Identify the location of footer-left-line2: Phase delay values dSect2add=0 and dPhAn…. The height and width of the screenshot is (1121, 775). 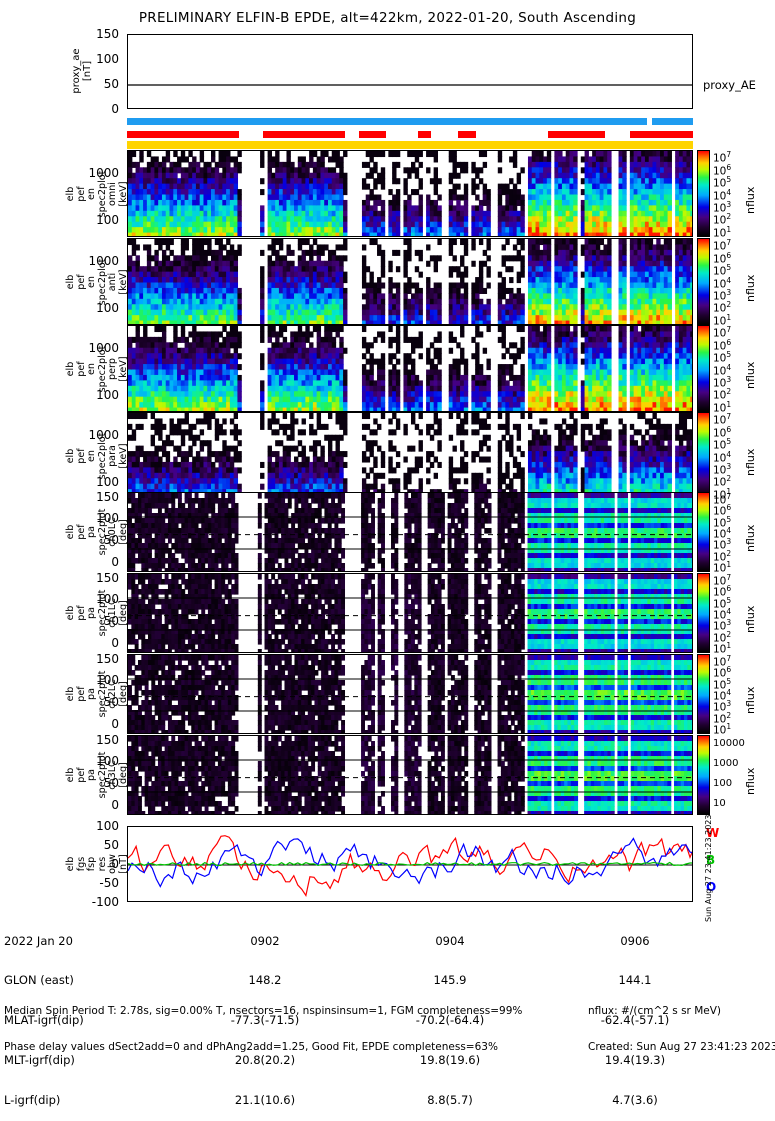
(263, 1047).